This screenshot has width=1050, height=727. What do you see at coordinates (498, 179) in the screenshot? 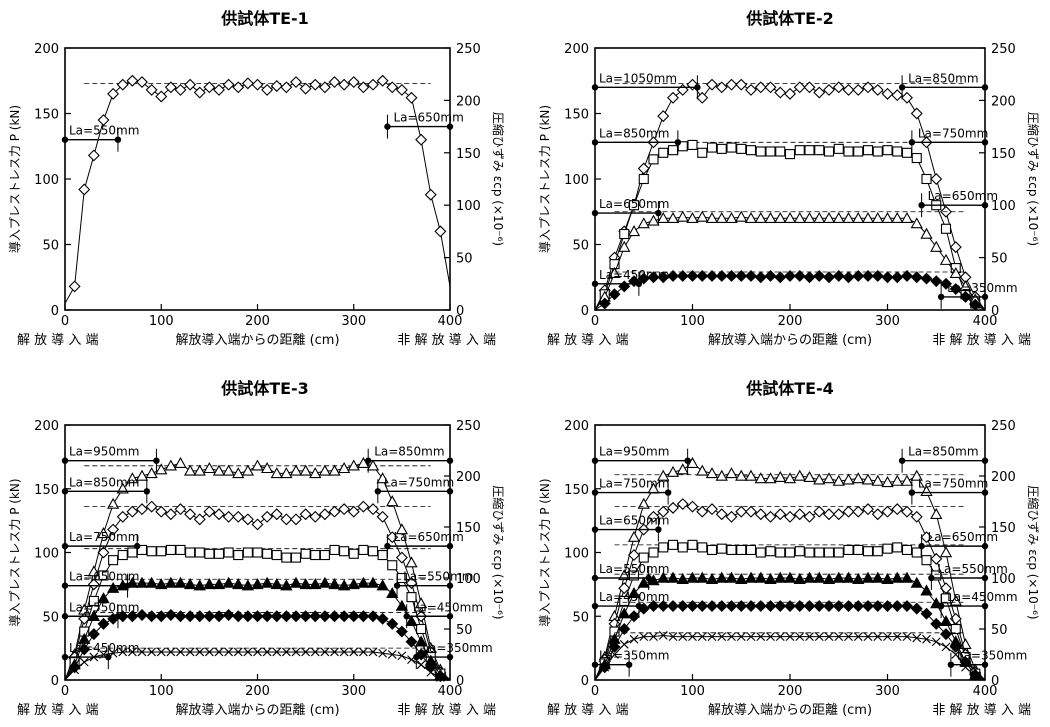
I see `y-axis-label-right: 圧縮ひずみ εcp (×10⁻⁶)` at bounding box center [498, 179].